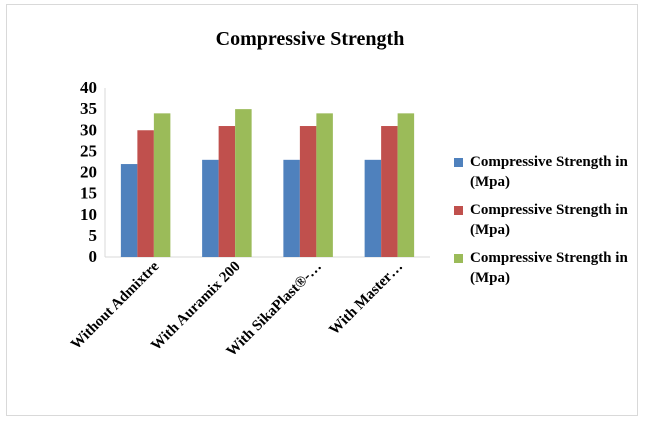 The width and height of the screenshot is (645, 421). What do you see at coordinates (115, 305) in the screenshot?
I see `x-tick-label: Without Admixtre` at bounding box center [115, 305].